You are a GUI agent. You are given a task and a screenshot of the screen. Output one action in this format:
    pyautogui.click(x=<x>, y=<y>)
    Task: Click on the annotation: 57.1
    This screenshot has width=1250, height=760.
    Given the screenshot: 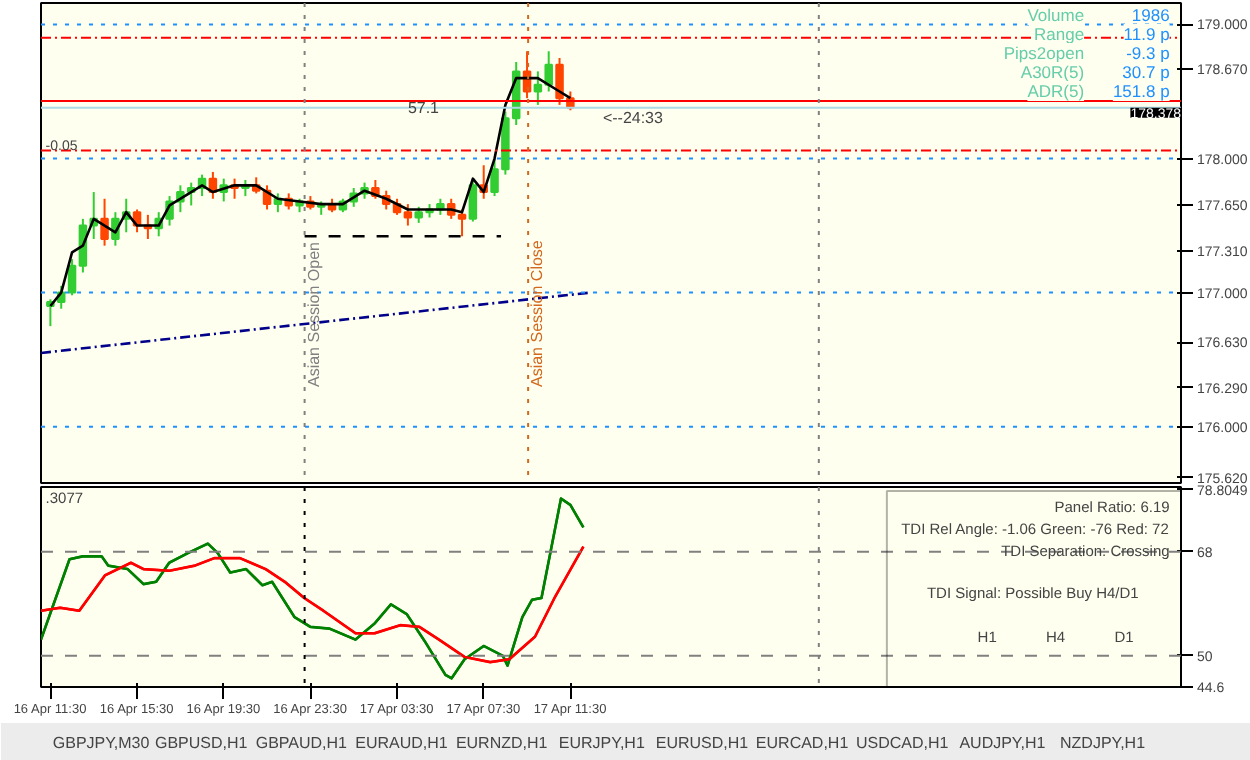 What is the action you would take?
    pyautogui.click(x=424, y=107)
    